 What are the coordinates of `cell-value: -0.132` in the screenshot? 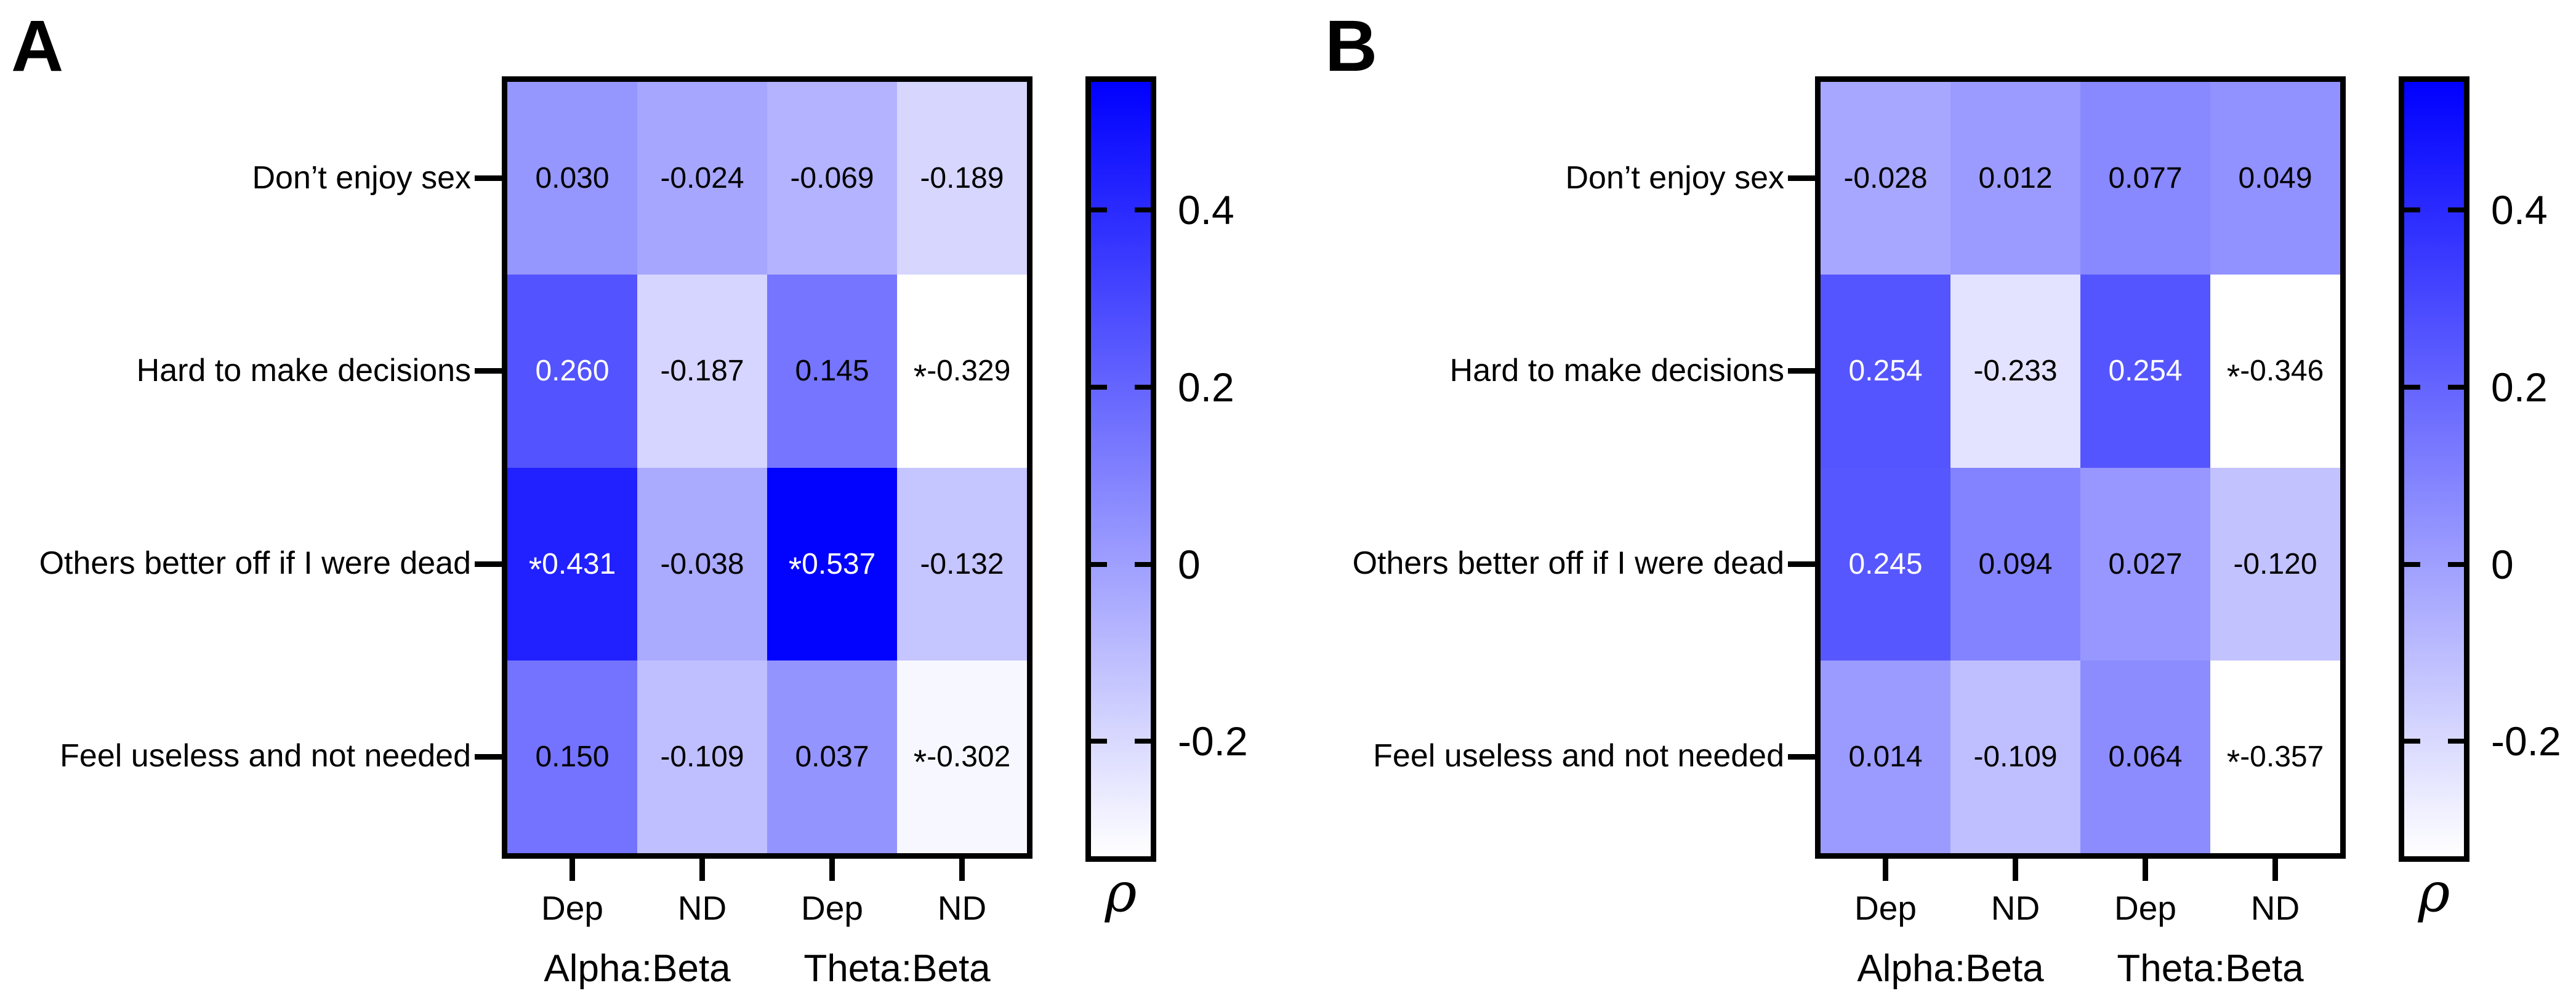 It's located at (962, 563).